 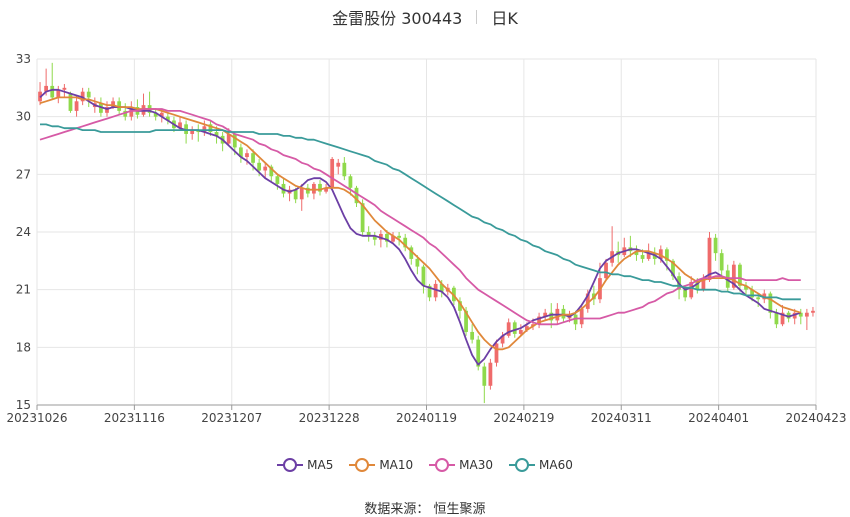 I want to click on legend-item-ma5: MA5, so click(x=305, y=465).